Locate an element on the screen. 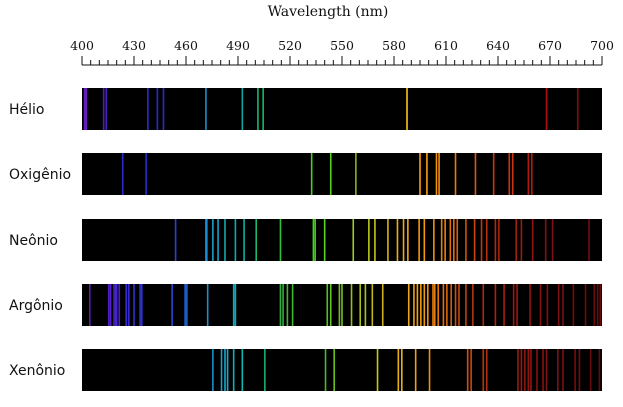 The height and width of the screenshot is (407, 623). axis-title: Wavelength (nm) is located at coordinates (328, 12).